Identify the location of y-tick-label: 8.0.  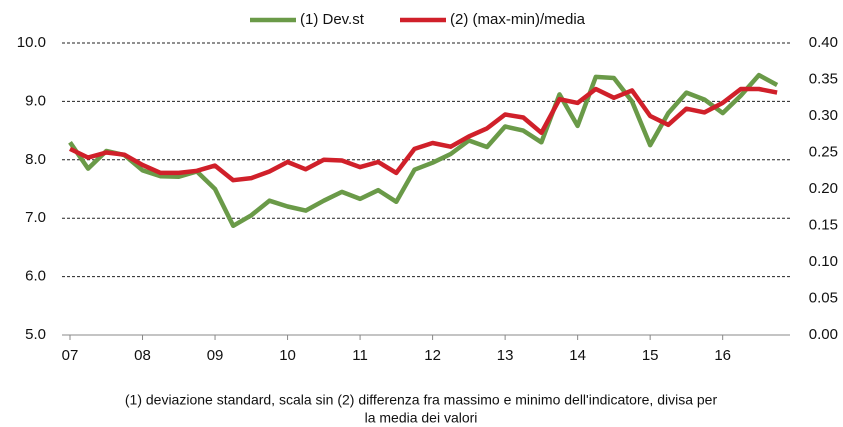
(35, 159).